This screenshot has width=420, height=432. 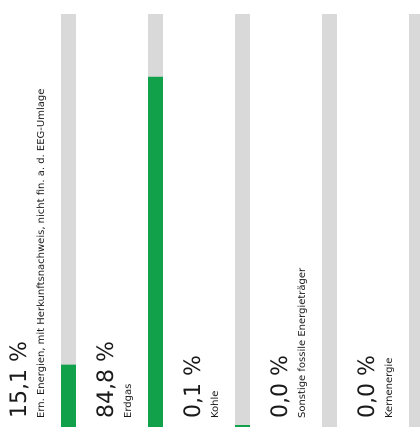 I want to click on category-label-3: Sonstige fossile Energieträger, so click(x=302, y=342).